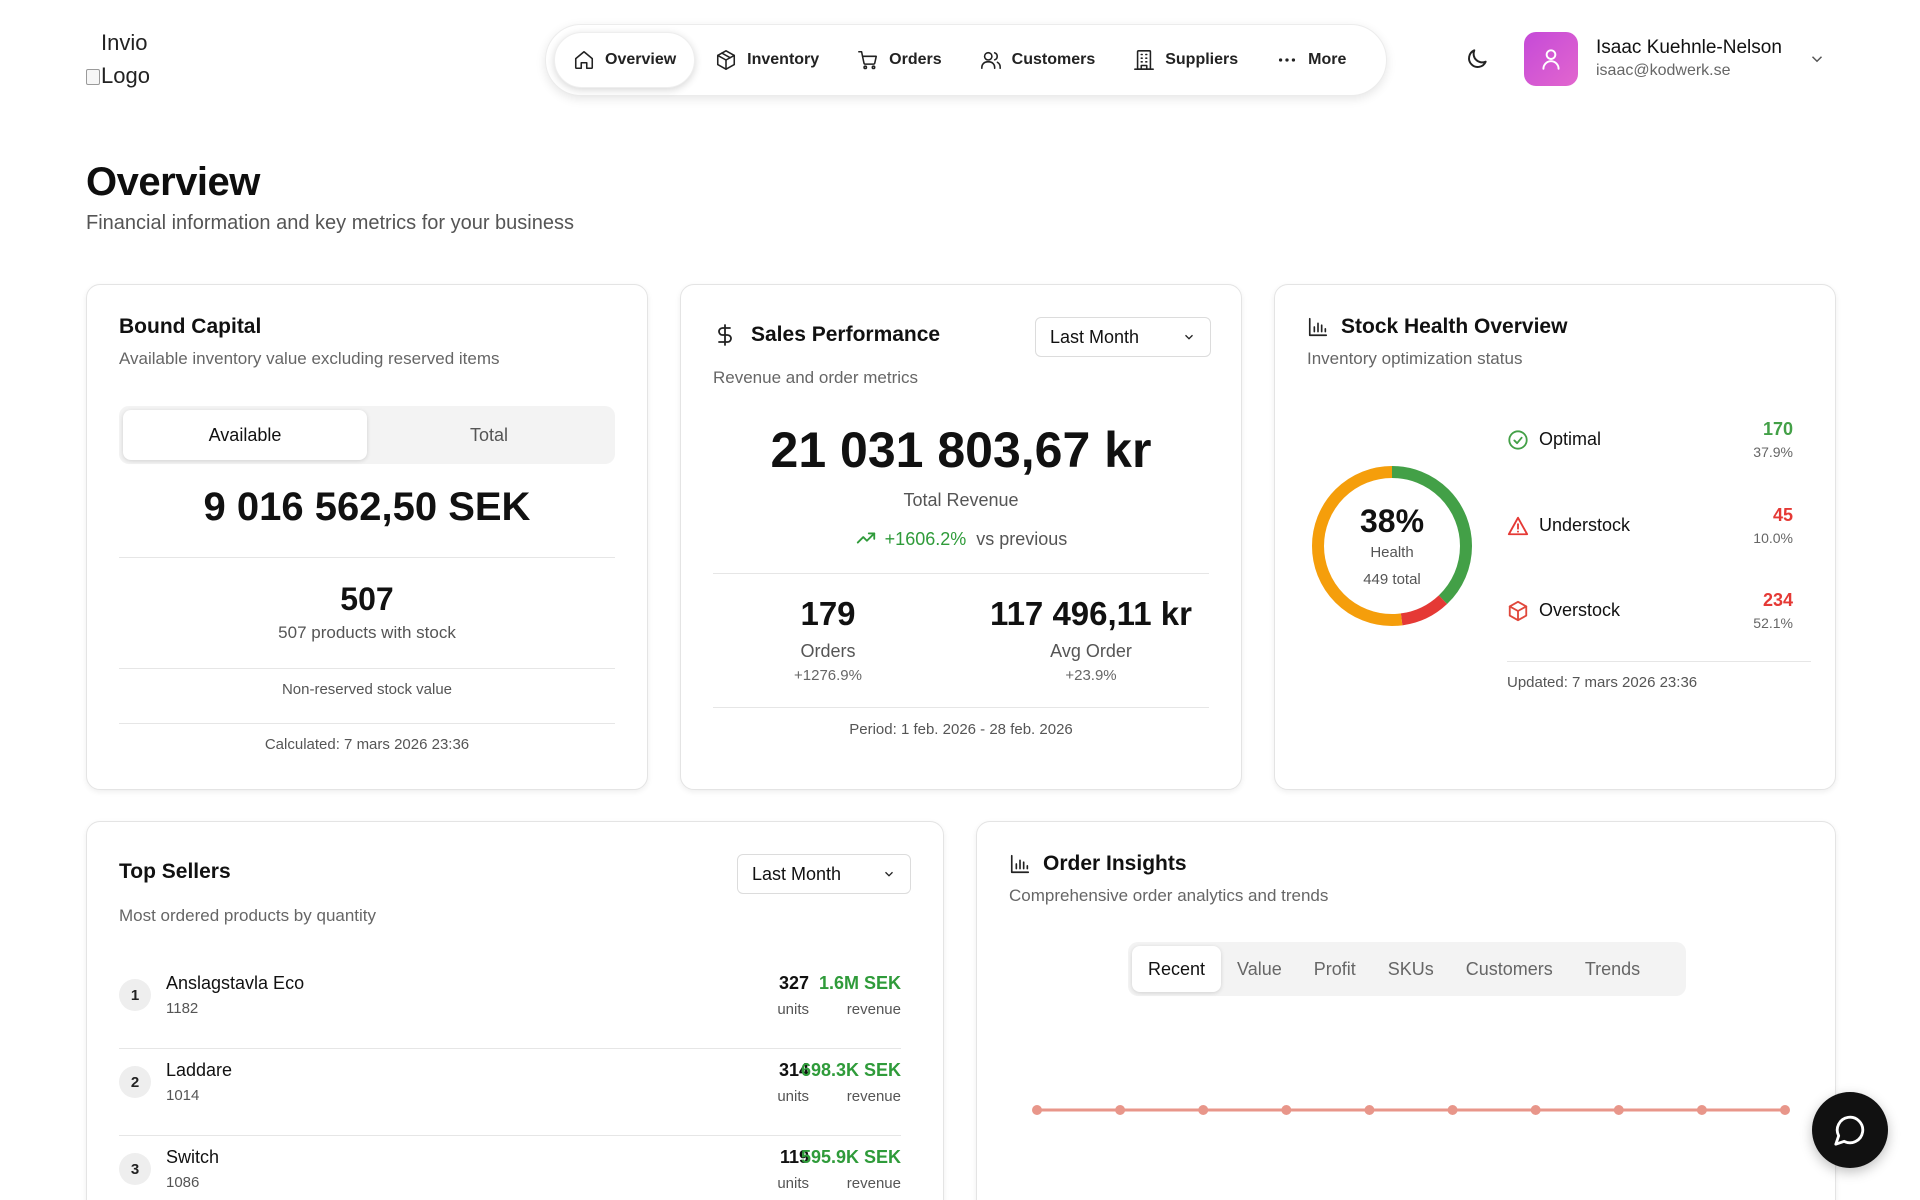 The width and height of the screenshot is (1920, 1200). Describe the element at coordinates (248, 915) in the screenshot. I see `card-subtitle: Most ordered products by quantity` at that location.